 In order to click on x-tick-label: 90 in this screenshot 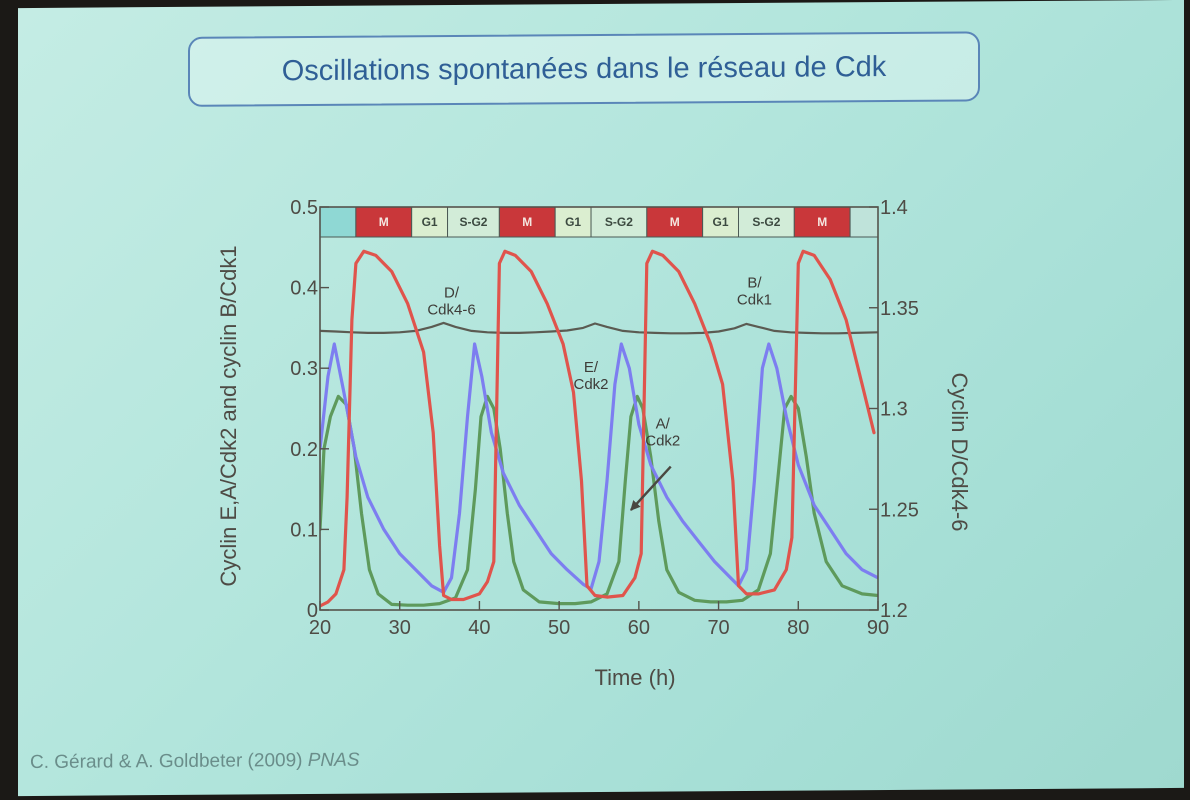, I will do `click(878, 628)`.